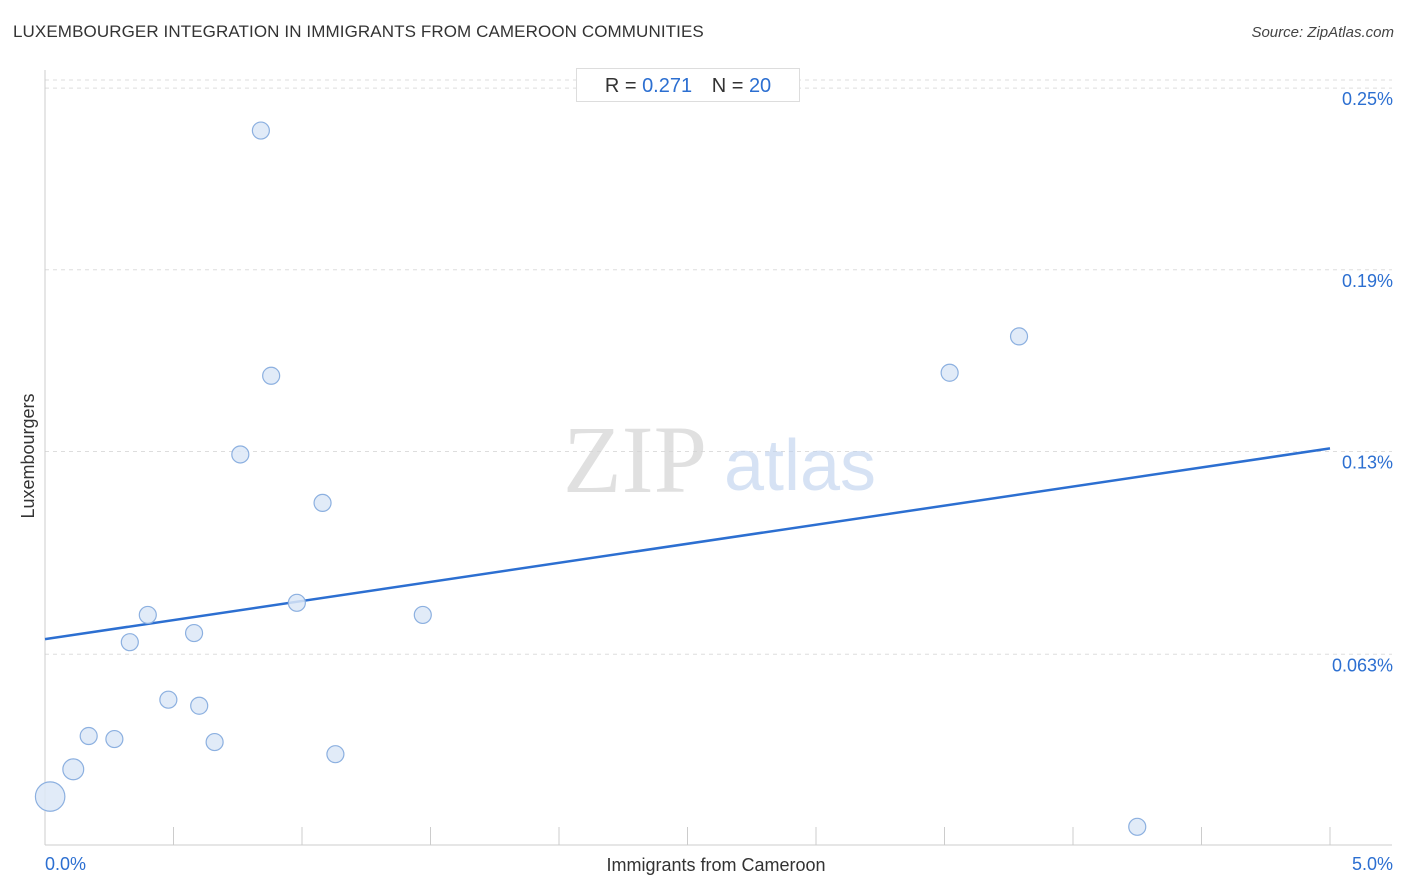  I want to click on y-tick-label: 0.13%, so click(1367, 462).